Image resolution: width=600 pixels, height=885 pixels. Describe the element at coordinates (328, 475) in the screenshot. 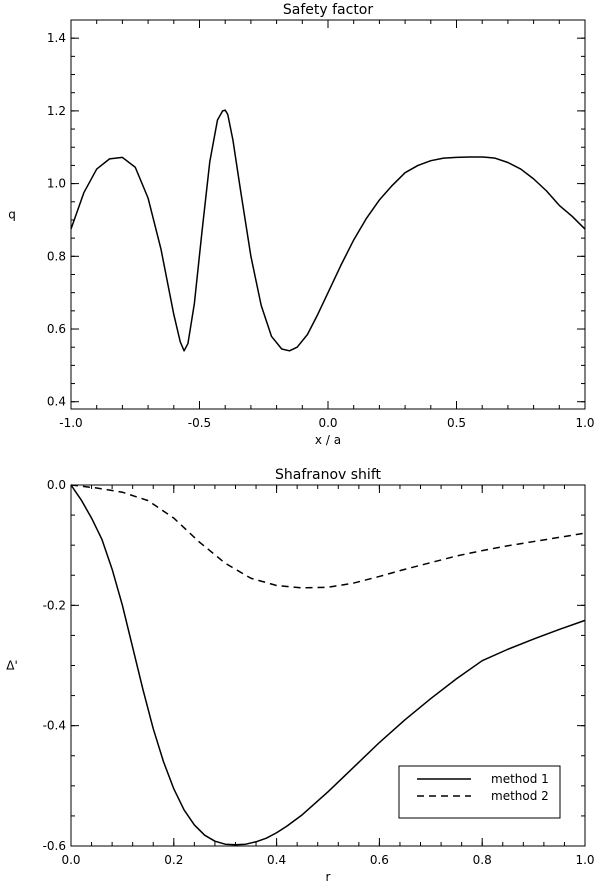

I see `chart-title: Shafranov shift` at that location.